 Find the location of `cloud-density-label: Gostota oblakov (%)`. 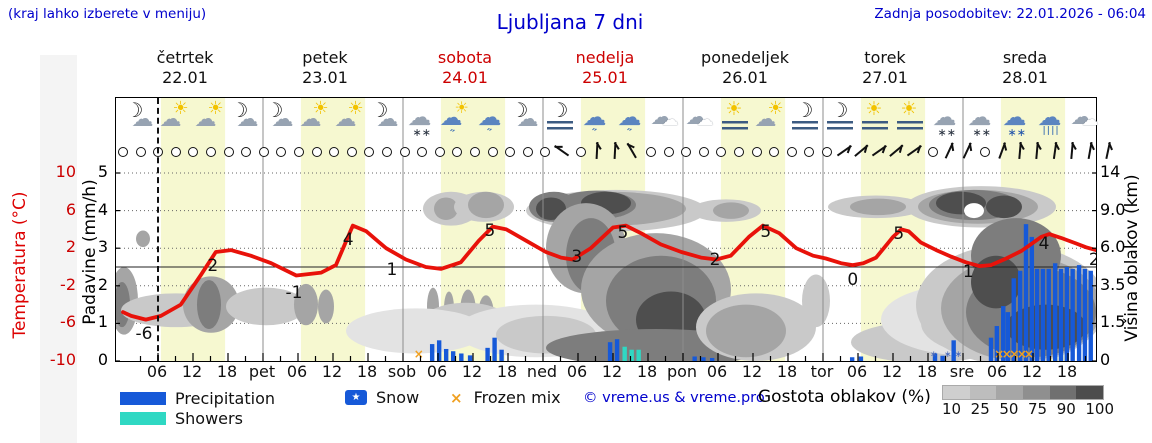

cloud-density-label: Gostota oblakov (%) is located at coordinates (844, 397).